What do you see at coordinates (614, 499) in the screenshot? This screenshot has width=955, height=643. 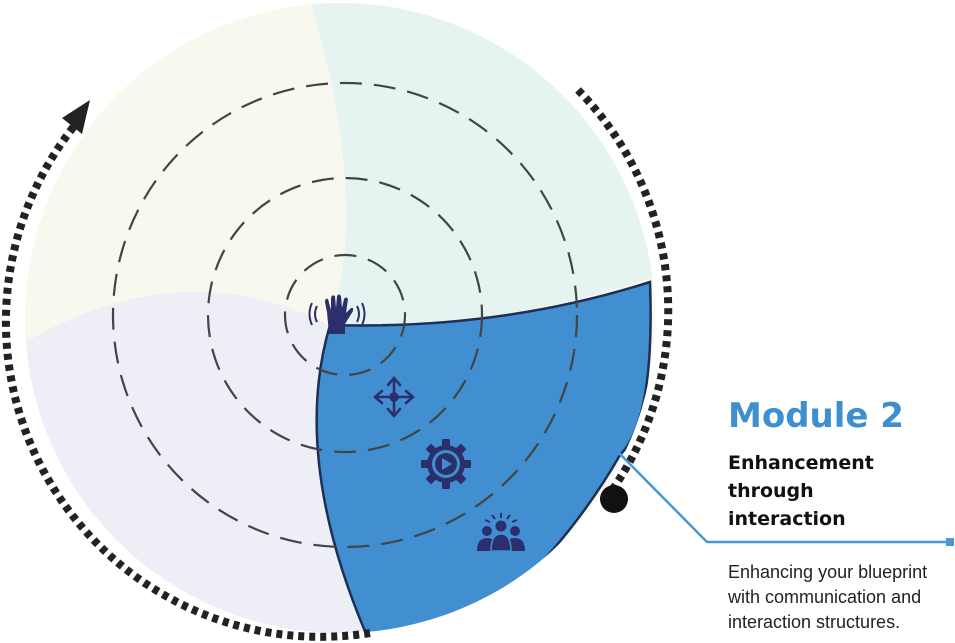 I see `progress-marker-dot` at bounding box center [614, 499].